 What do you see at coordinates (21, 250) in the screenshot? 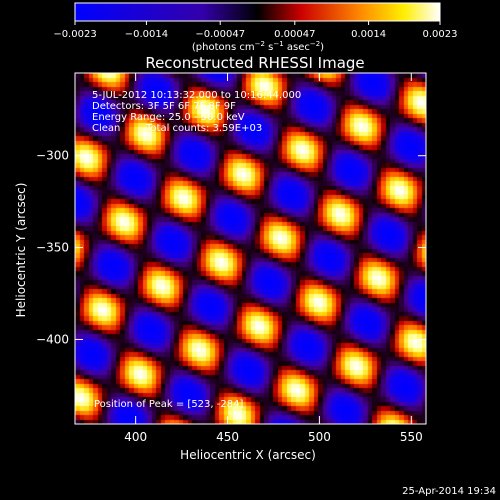
I see `y-axis-label: Heliocentric Y (arcsec)` at bounding box center [21, 250].